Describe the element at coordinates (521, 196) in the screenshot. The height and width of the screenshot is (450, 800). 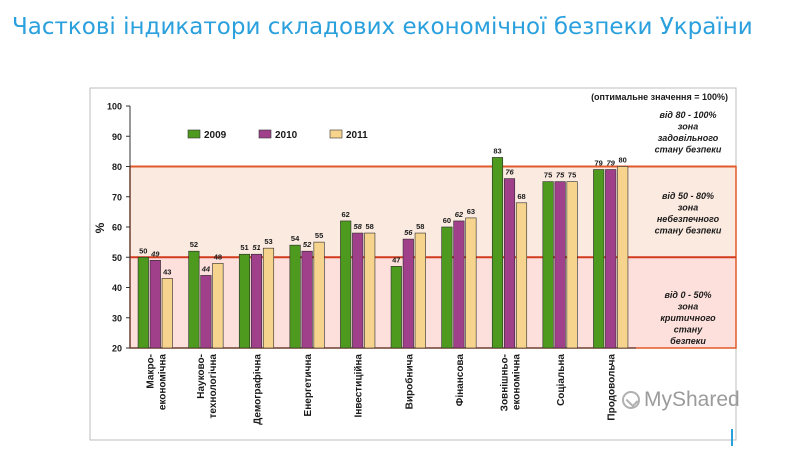
I see `bar-value-label: 68` at that location.